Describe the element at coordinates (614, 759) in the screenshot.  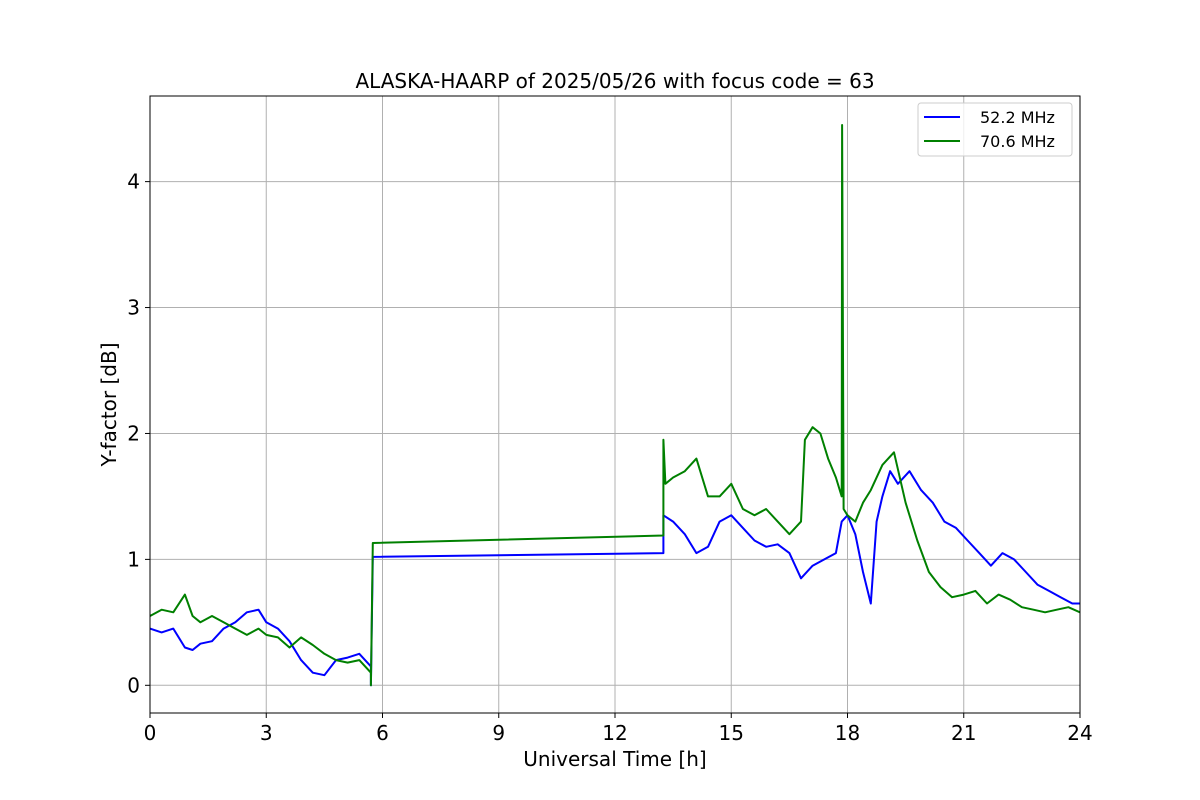
I see `x-axis-label: Universal Time [h]` at that location.